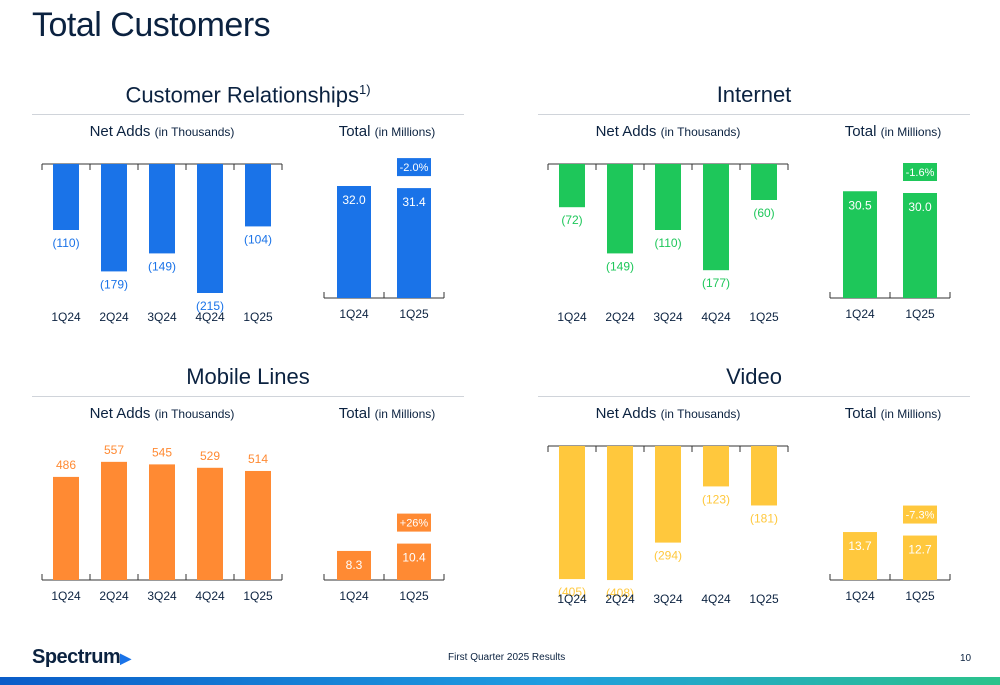 Image resolution: width=1000 pixels, height=685 pixels. Describe the element at coordinates (210, 306) in the screenshot. I see `data-label: (215)` at that location.